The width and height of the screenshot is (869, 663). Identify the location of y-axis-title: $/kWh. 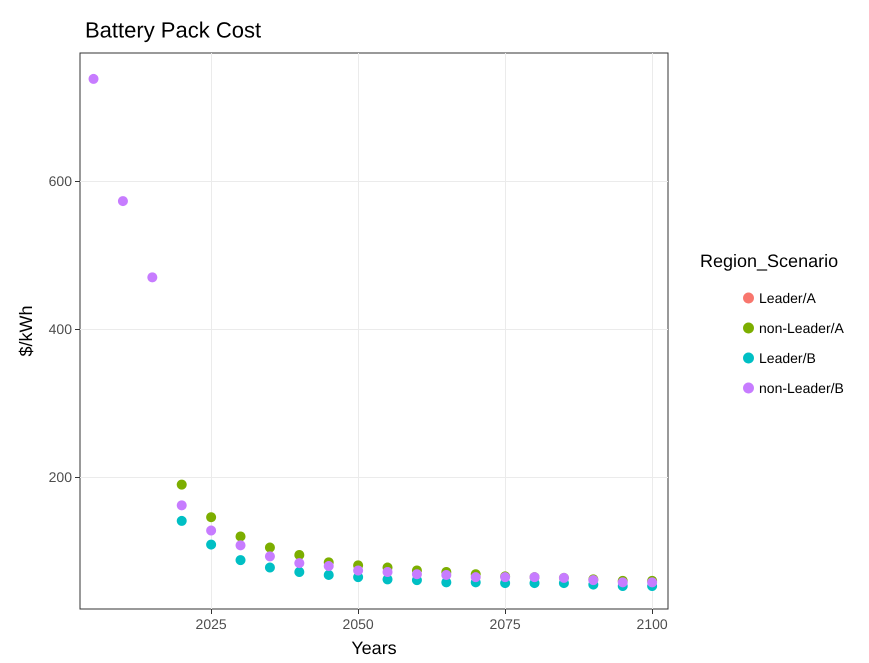
(26, 331).